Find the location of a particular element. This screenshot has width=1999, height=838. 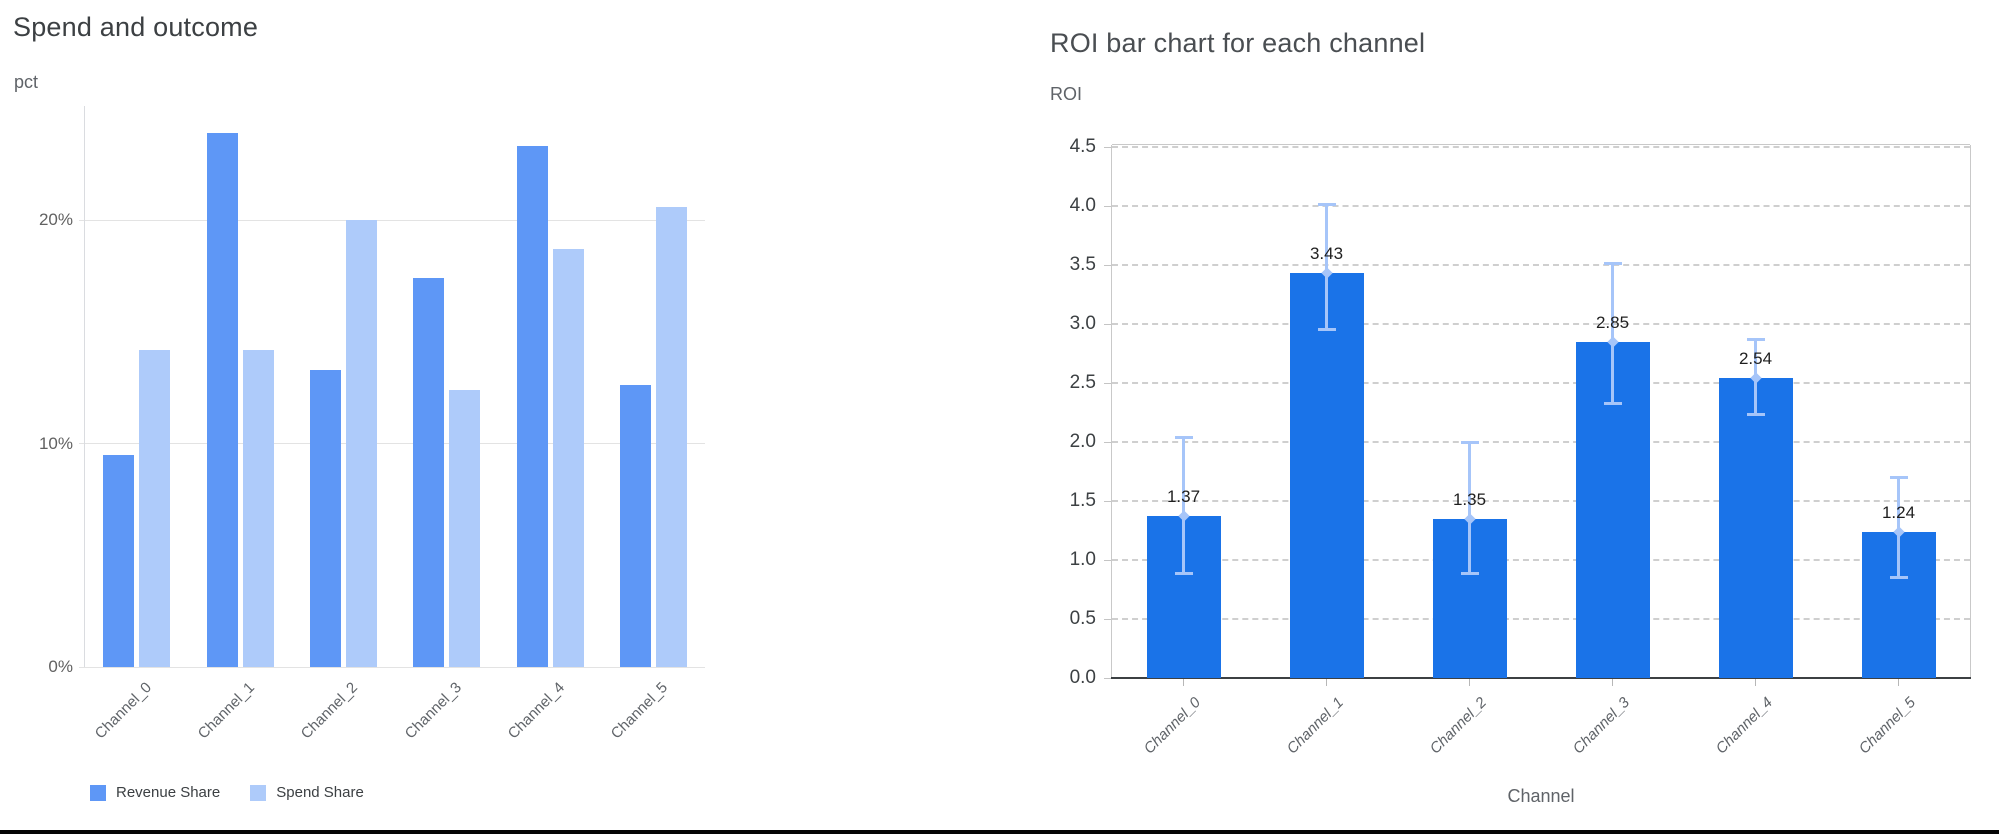

bar-value-label: 3.43 is located at coordinates (1326, 254).